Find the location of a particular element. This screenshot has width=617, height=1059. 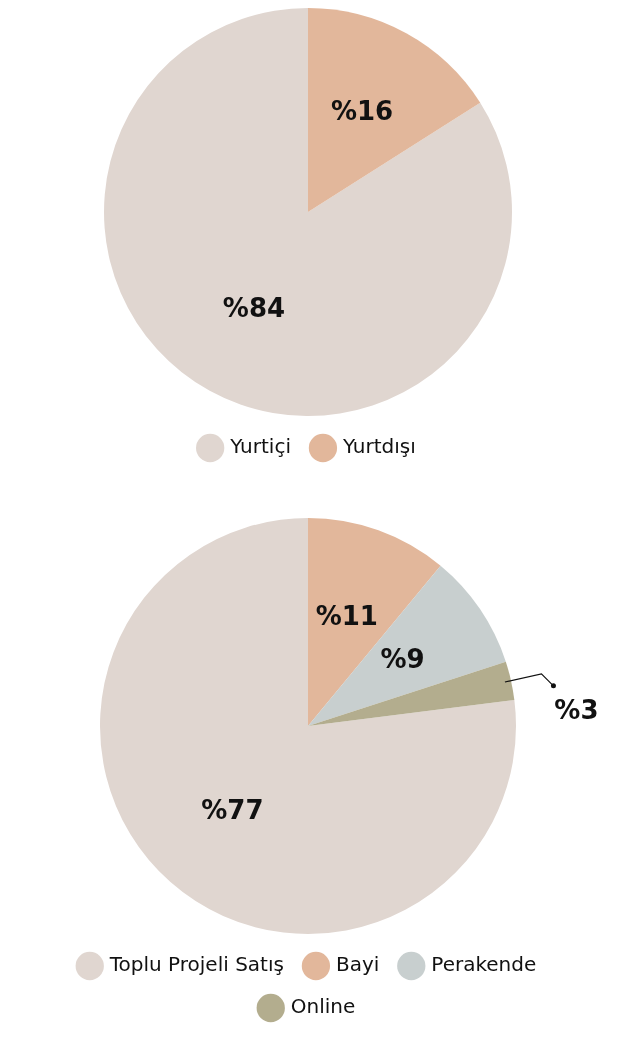

legend-label: Online is located at coordinates (323, 1006).